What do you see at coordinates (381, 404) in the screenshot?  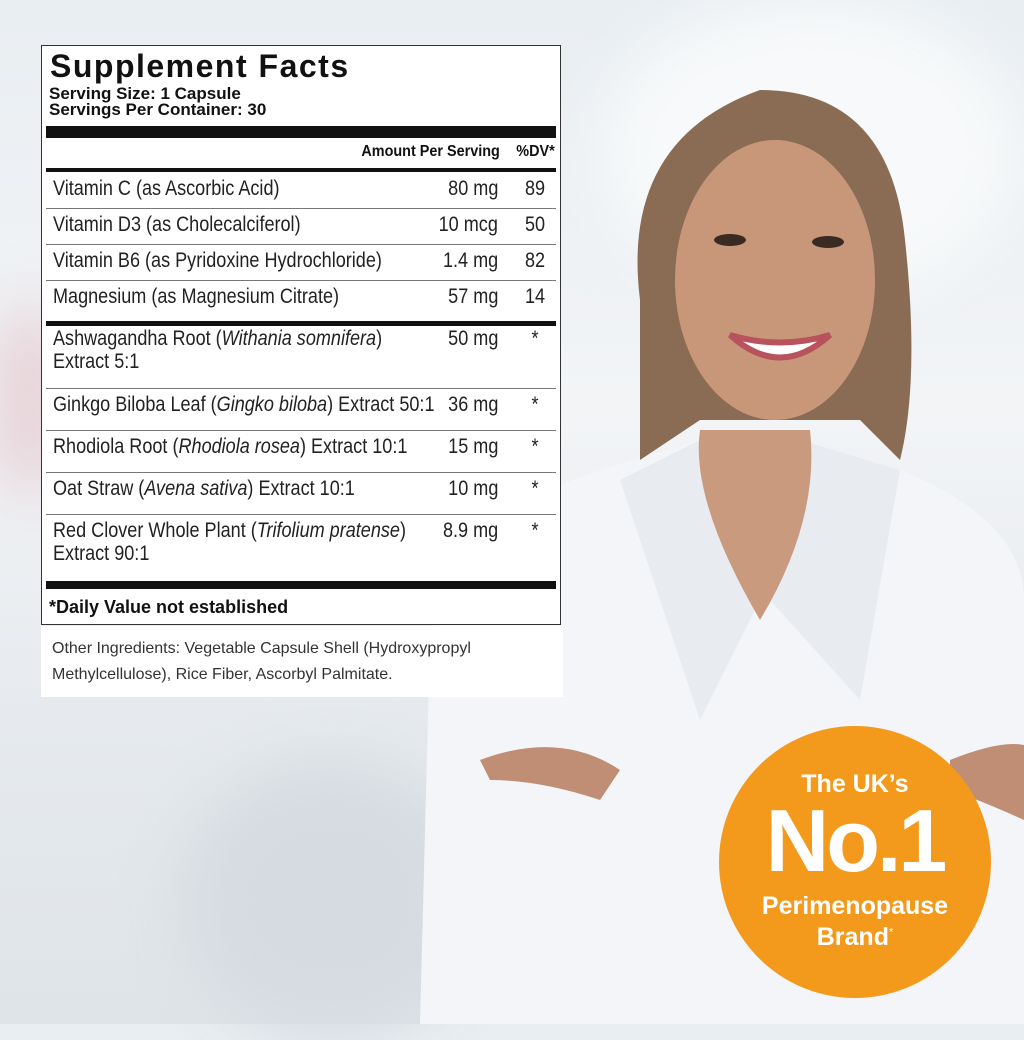 I see `name-suffix: ) Extract 50:1` at bounding box center [381, 404].